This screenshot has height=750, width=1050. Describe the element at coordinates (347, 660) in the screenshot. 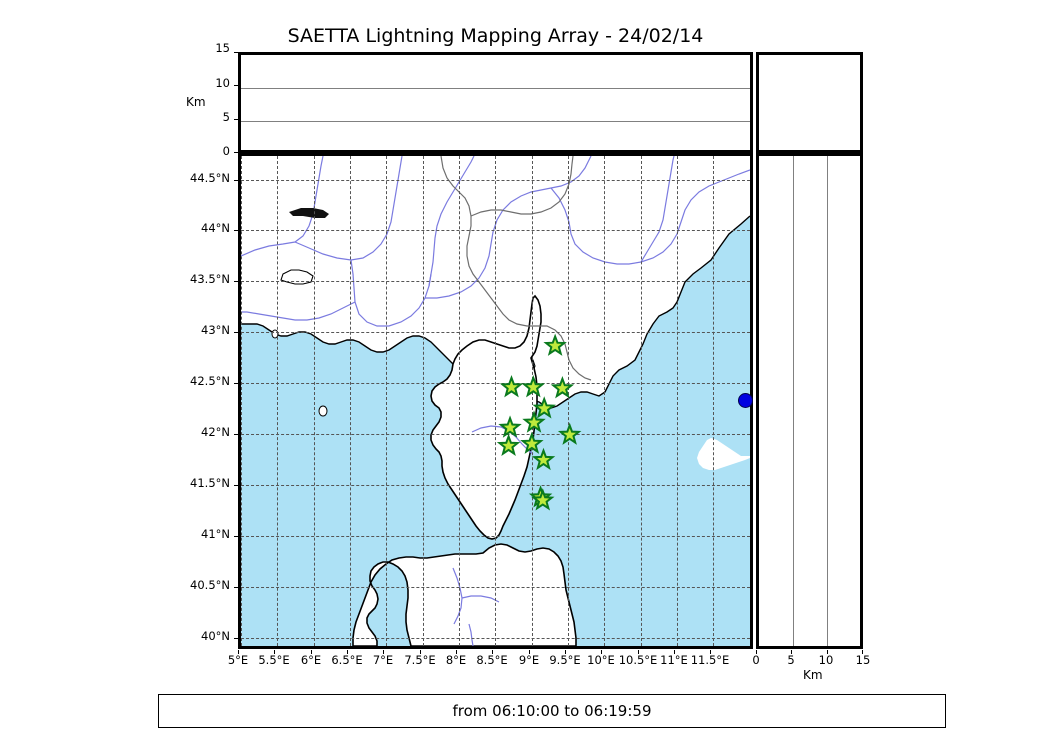

I see `map-xtick-6.5: 6.5°E` at that location.